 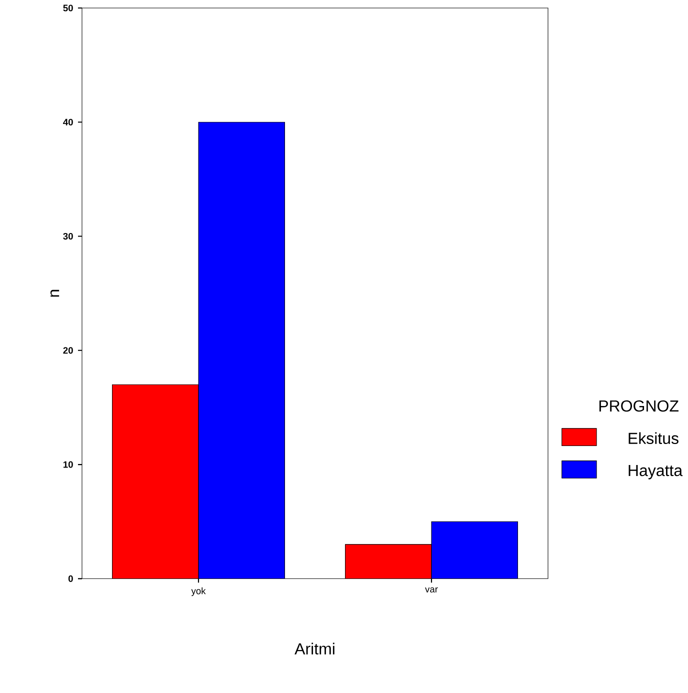 I want to click on y-tick-label: 30, so click(x=68, y=236).